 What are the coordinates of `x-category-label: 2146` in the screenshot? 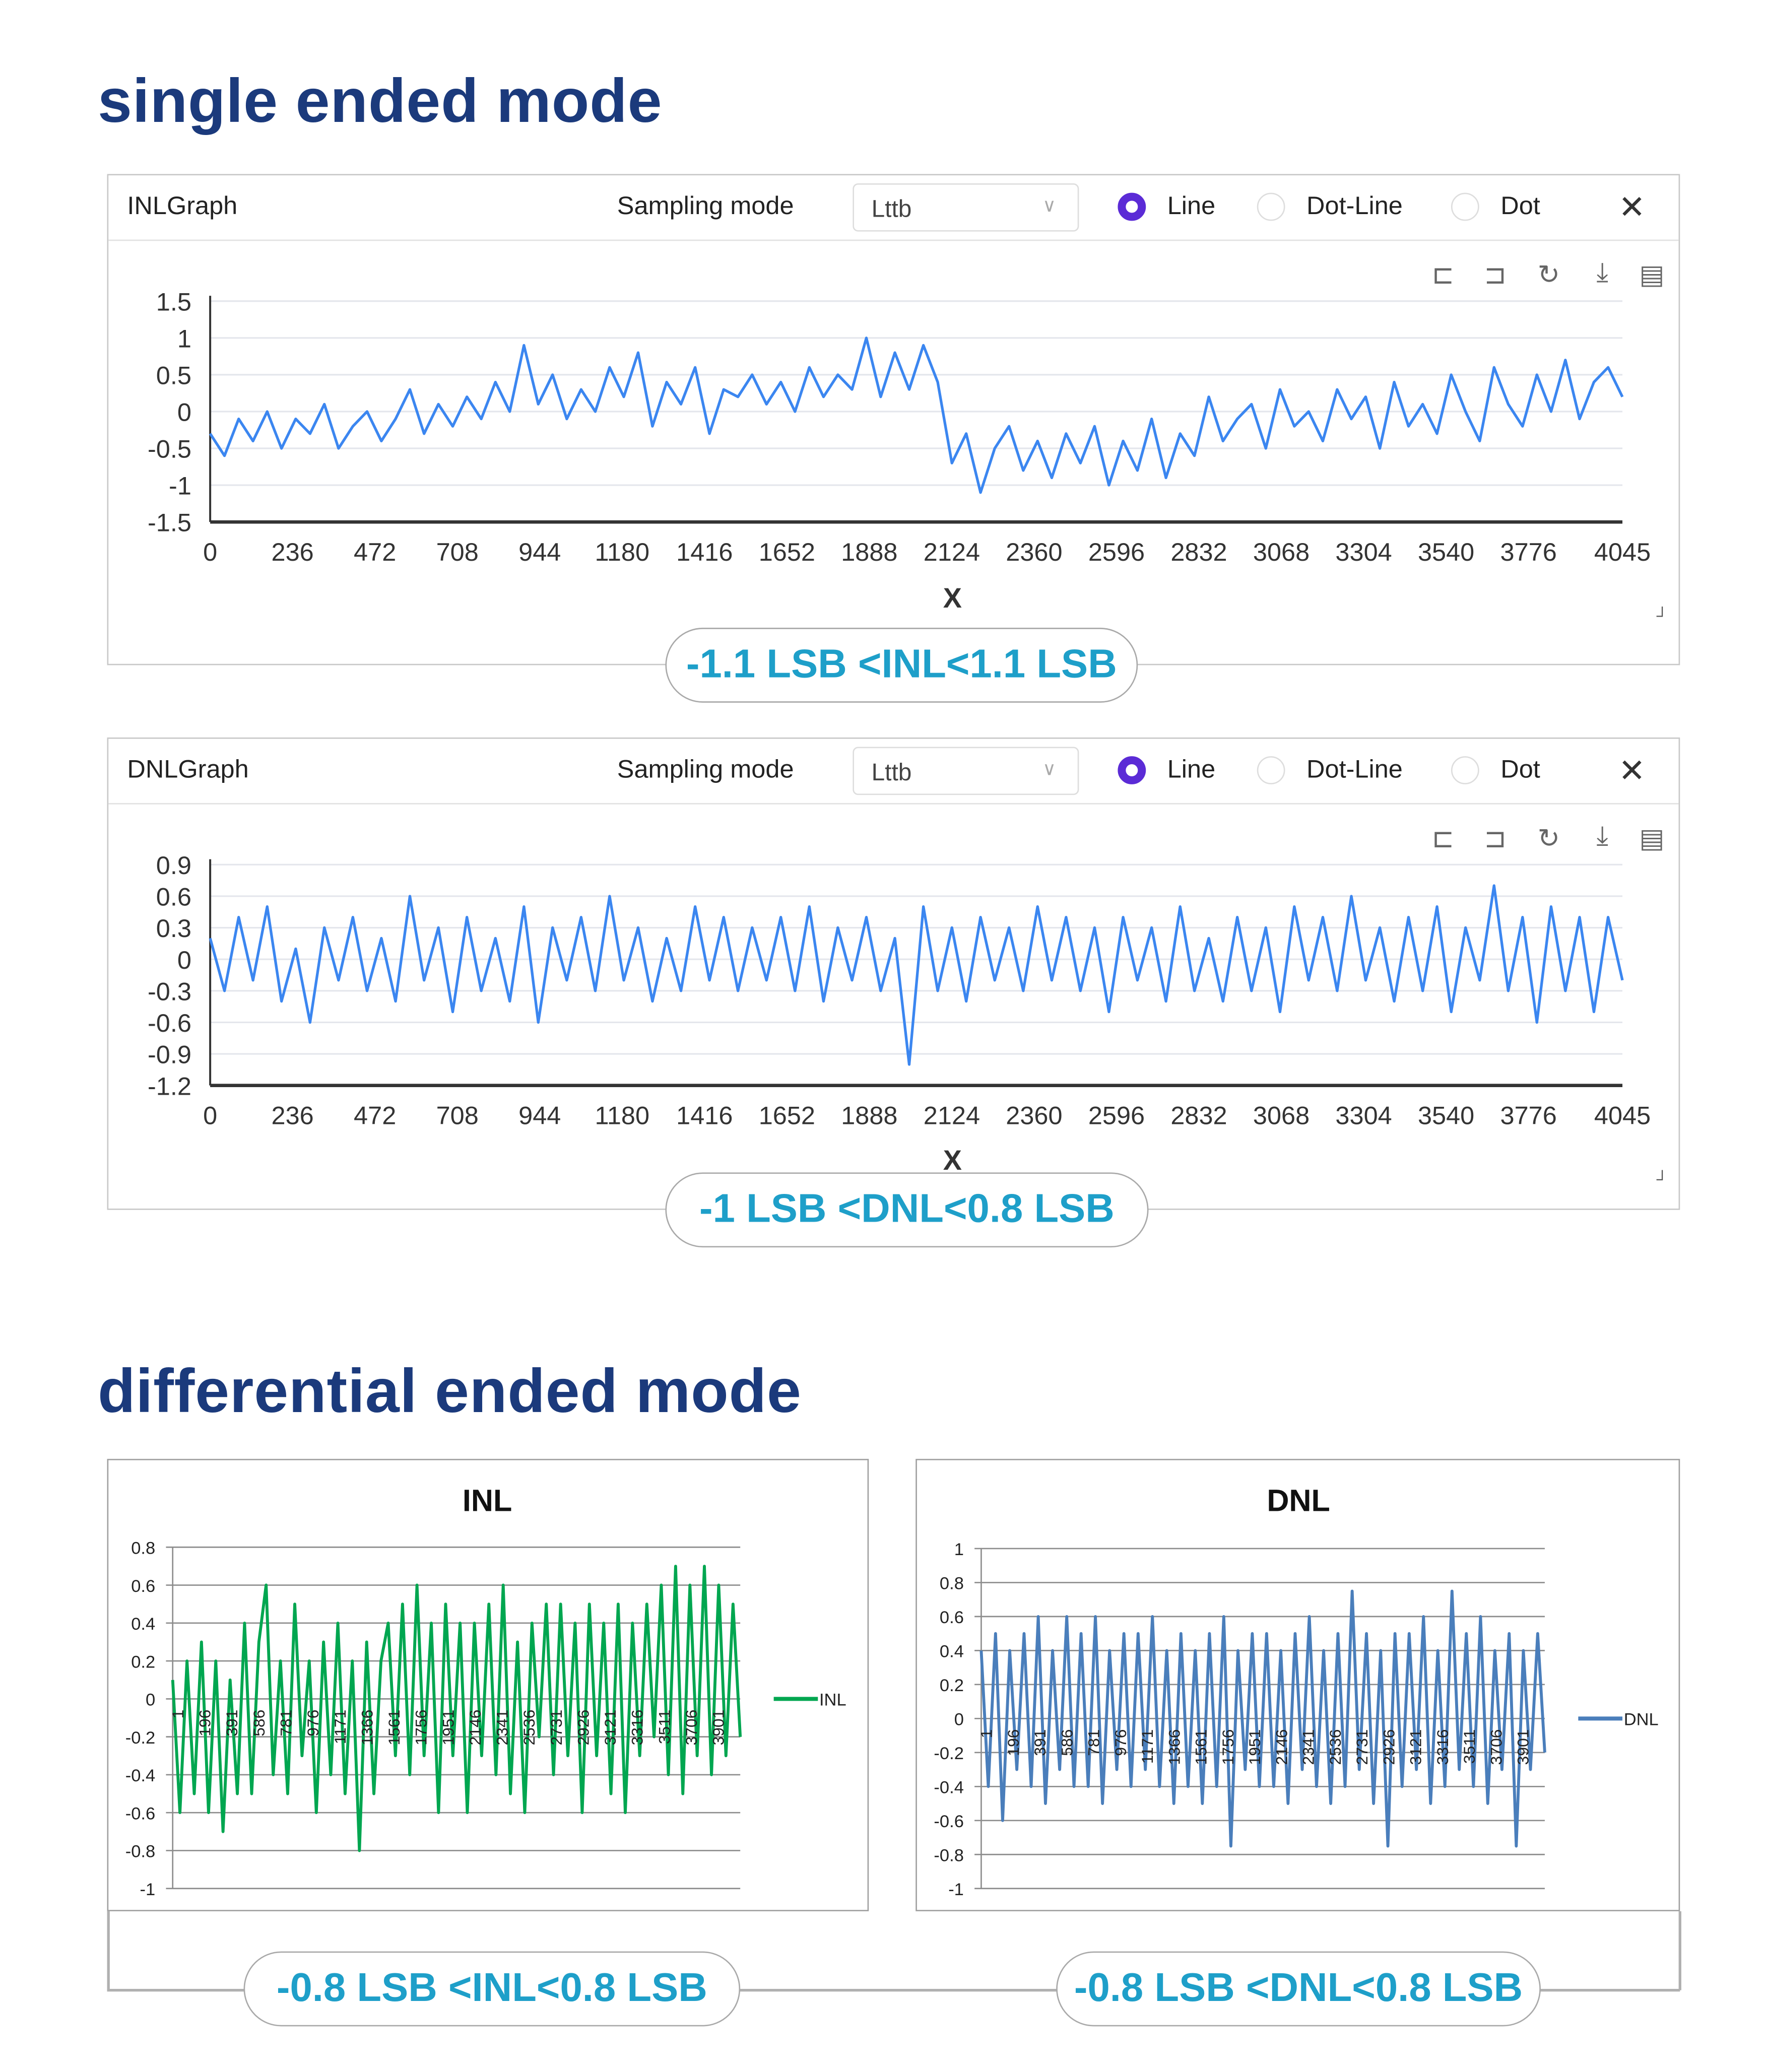 It's located at (475, 1728).